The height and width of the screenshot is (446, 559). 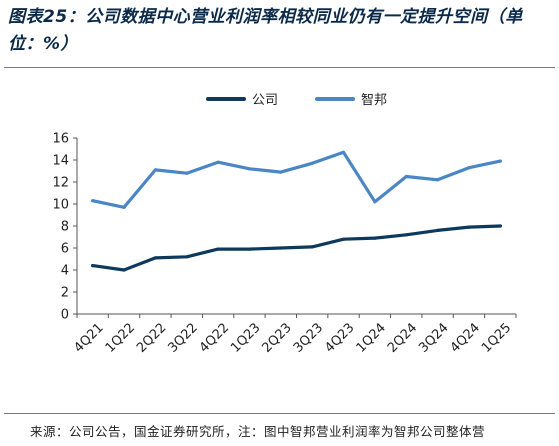 I want to click on y-tick-label: 2, so click(x=65, y=293).